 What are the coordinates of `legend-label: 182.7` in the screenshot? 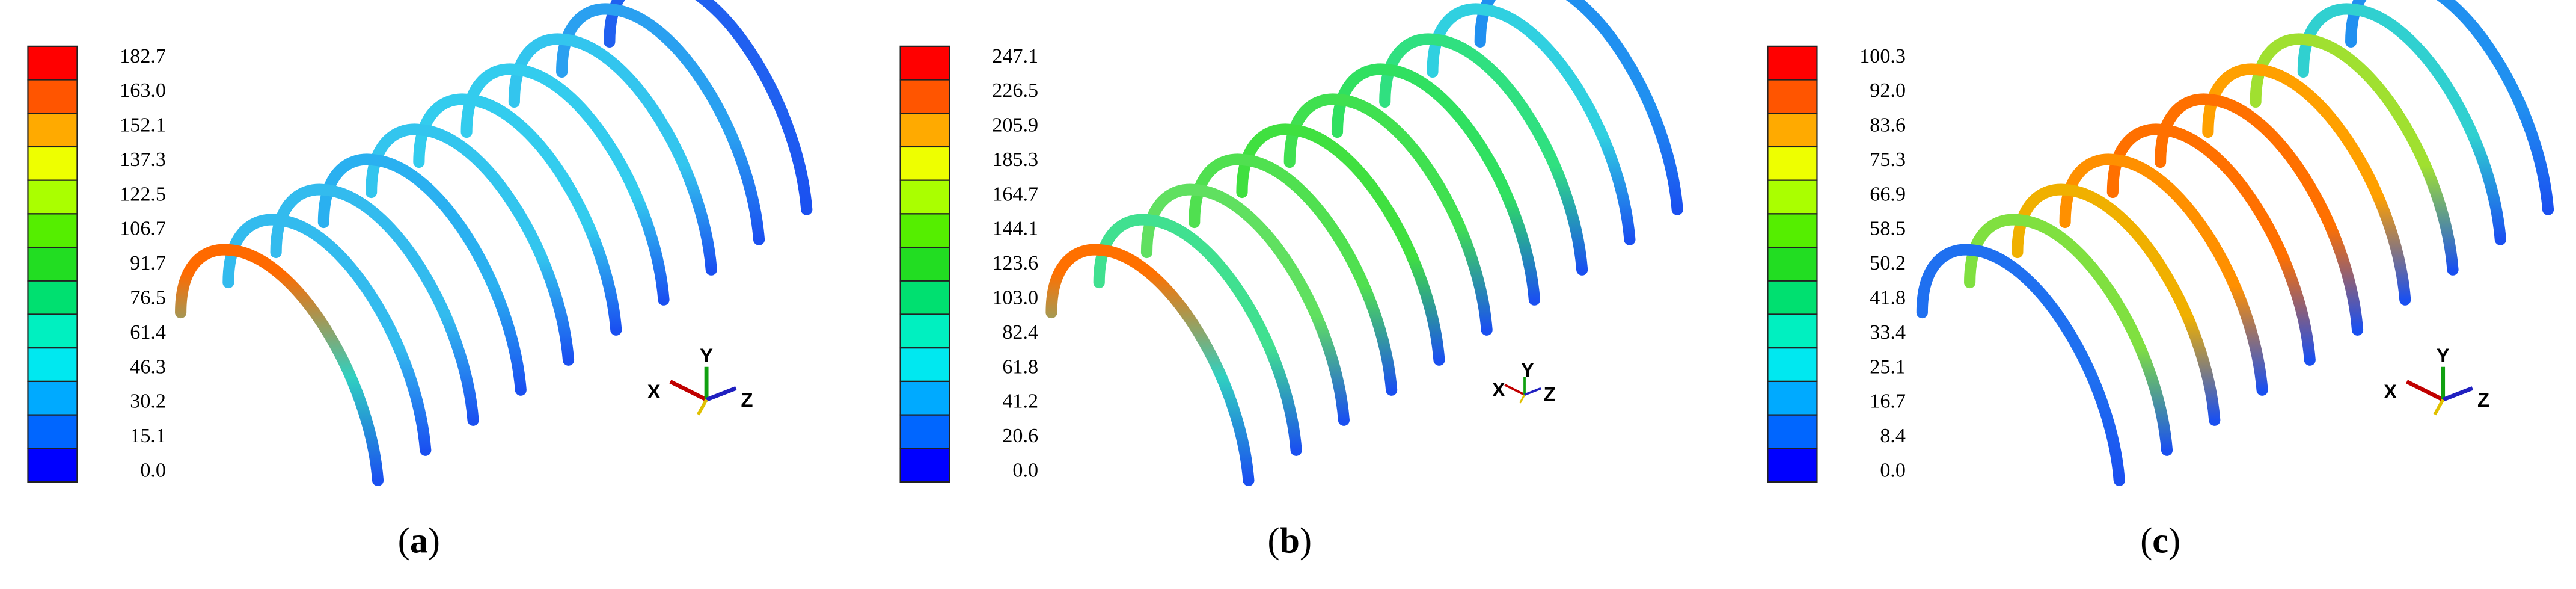 It's located at (143, 56).